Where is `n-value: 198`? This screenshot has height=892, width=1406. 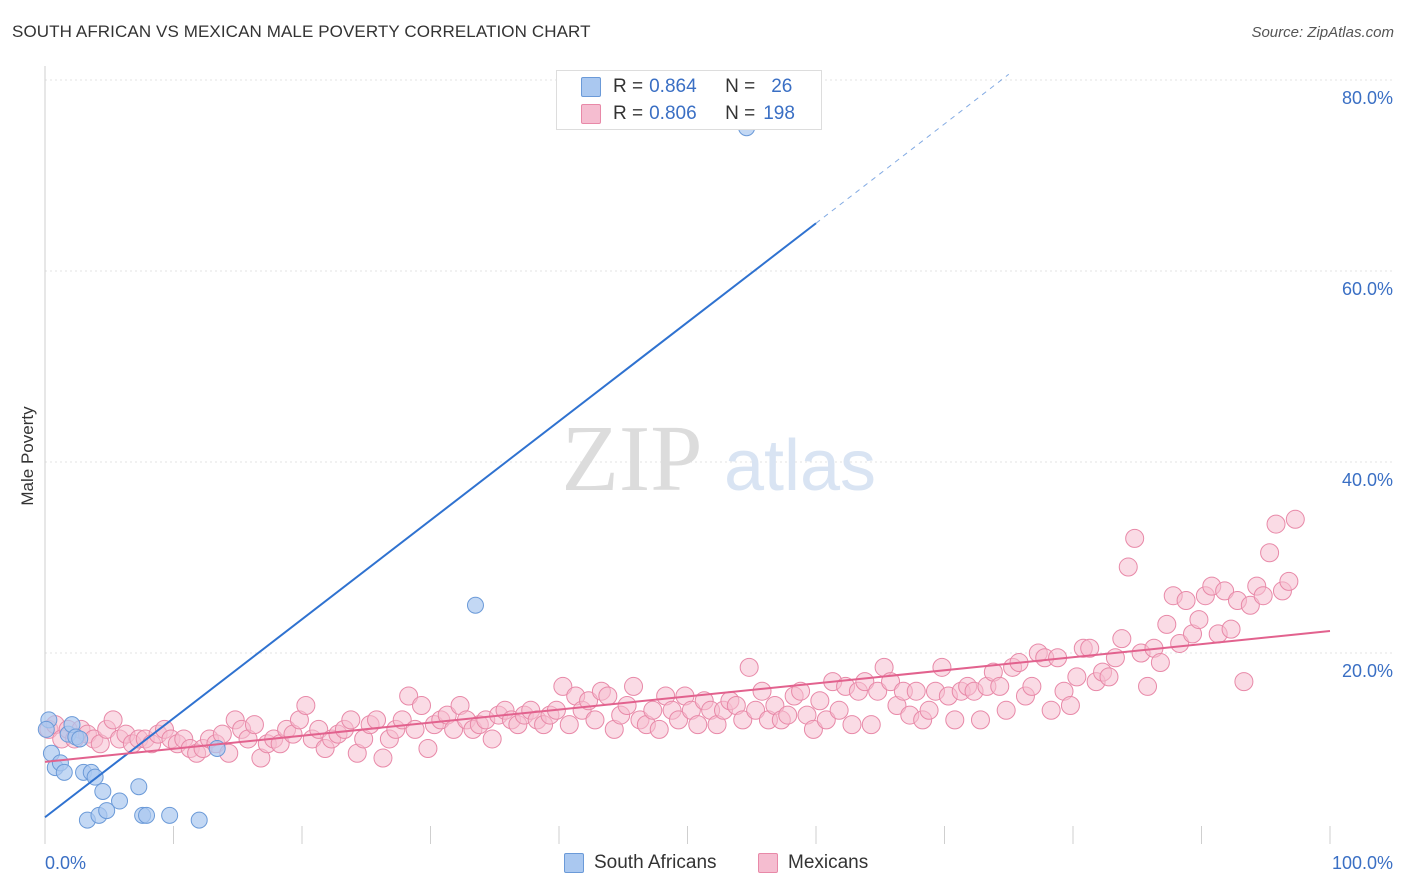
n-value: 198 is located at coordinates (779, 113).